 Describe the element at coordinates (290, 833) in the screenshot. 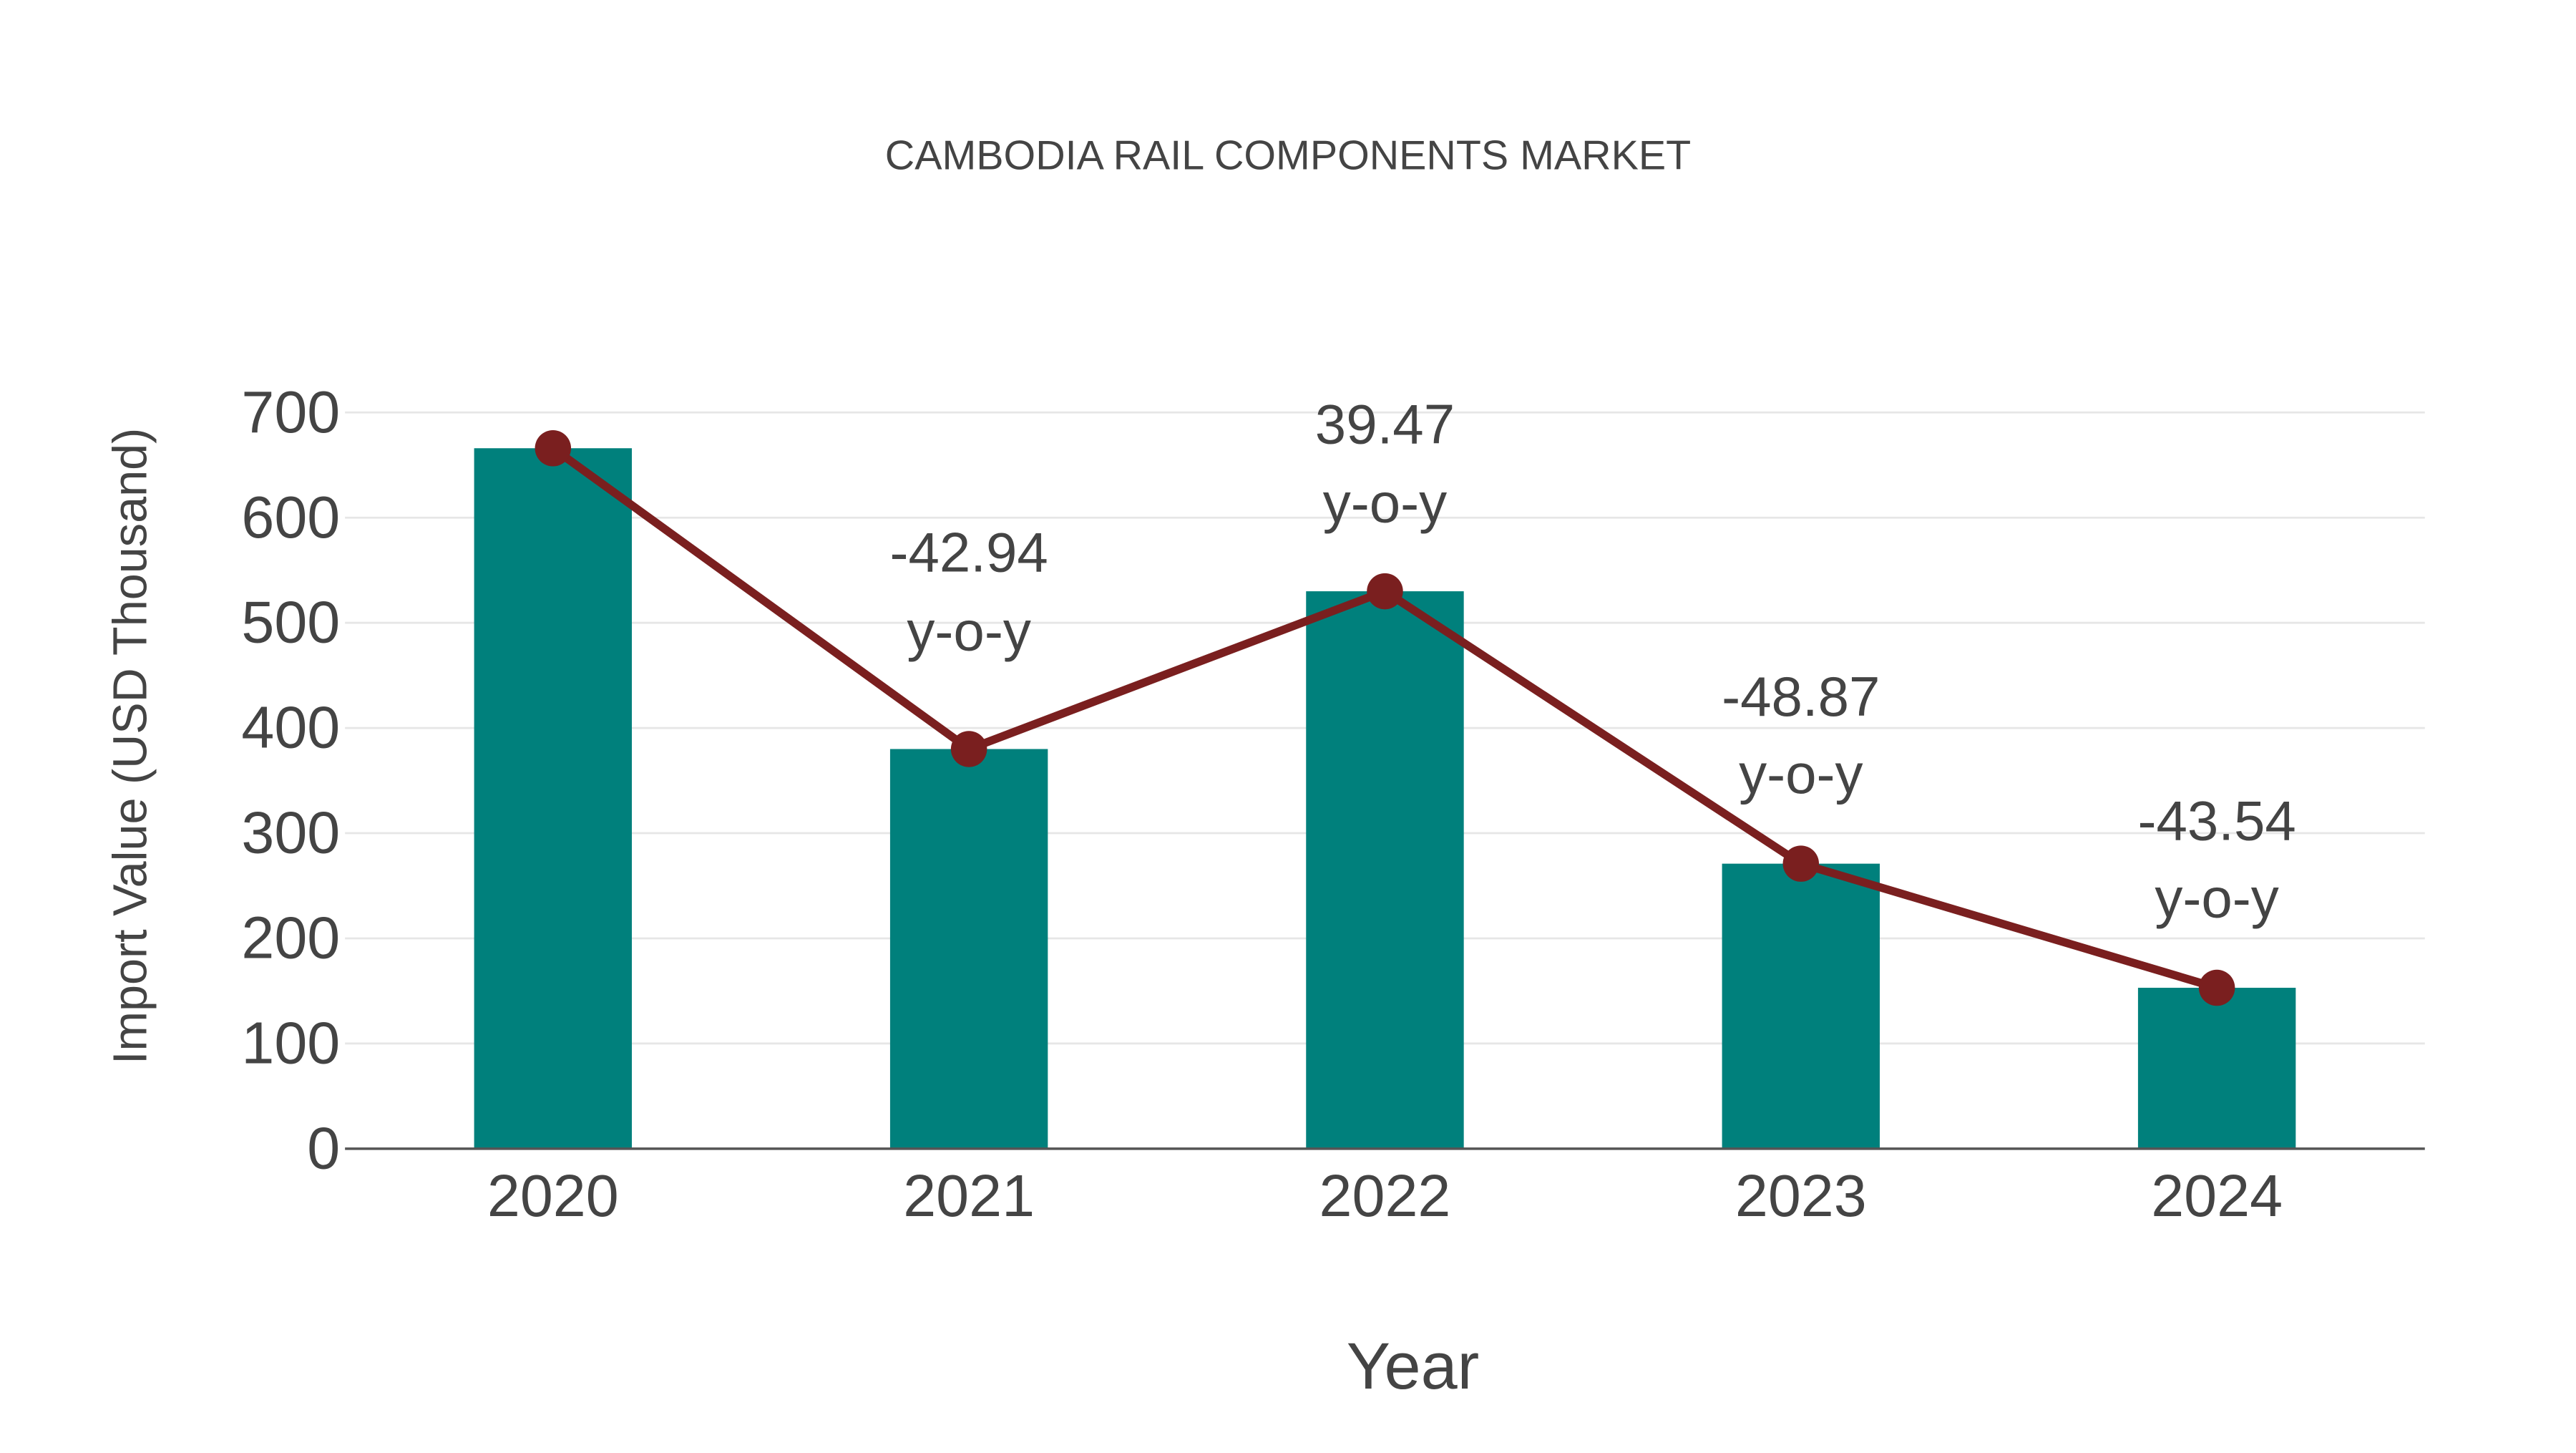

I see `y-tick-label: 300` at that location.